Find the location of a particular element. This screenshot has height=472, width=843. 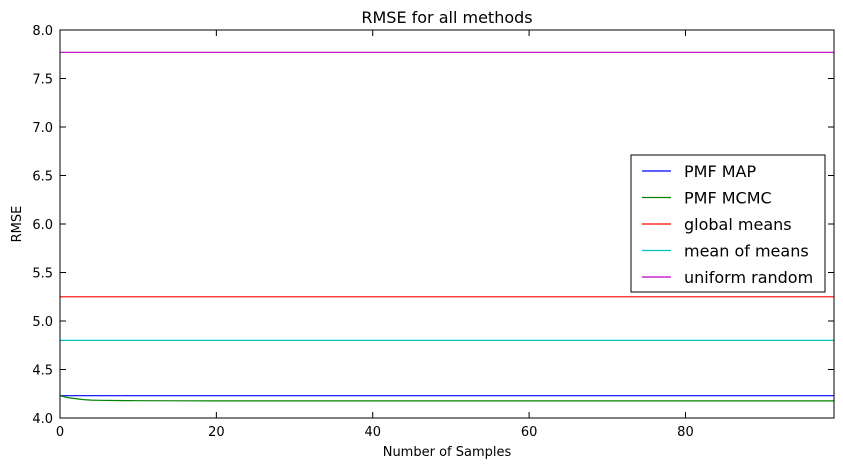

y-tick-label: 6.5 is located at coordinates (42, 177).